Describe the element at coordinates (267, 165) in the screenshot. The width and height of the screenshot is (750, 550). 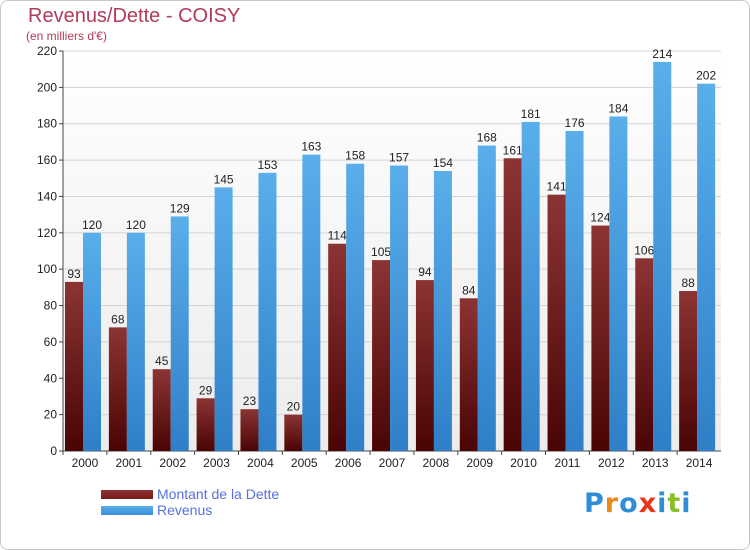
I see `value-label-revenus: 153` at that location.